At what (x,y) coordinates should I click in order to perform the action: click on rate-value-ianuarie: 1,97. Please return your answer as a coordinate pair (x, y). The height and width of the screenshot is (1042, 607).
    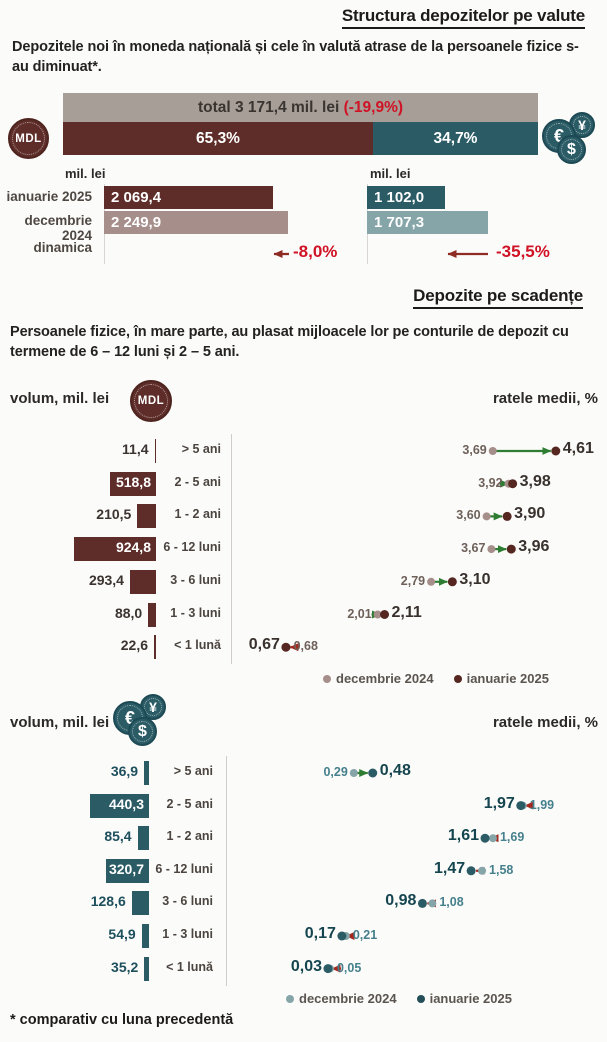
    Looking at the image, I should click on (499, 803).